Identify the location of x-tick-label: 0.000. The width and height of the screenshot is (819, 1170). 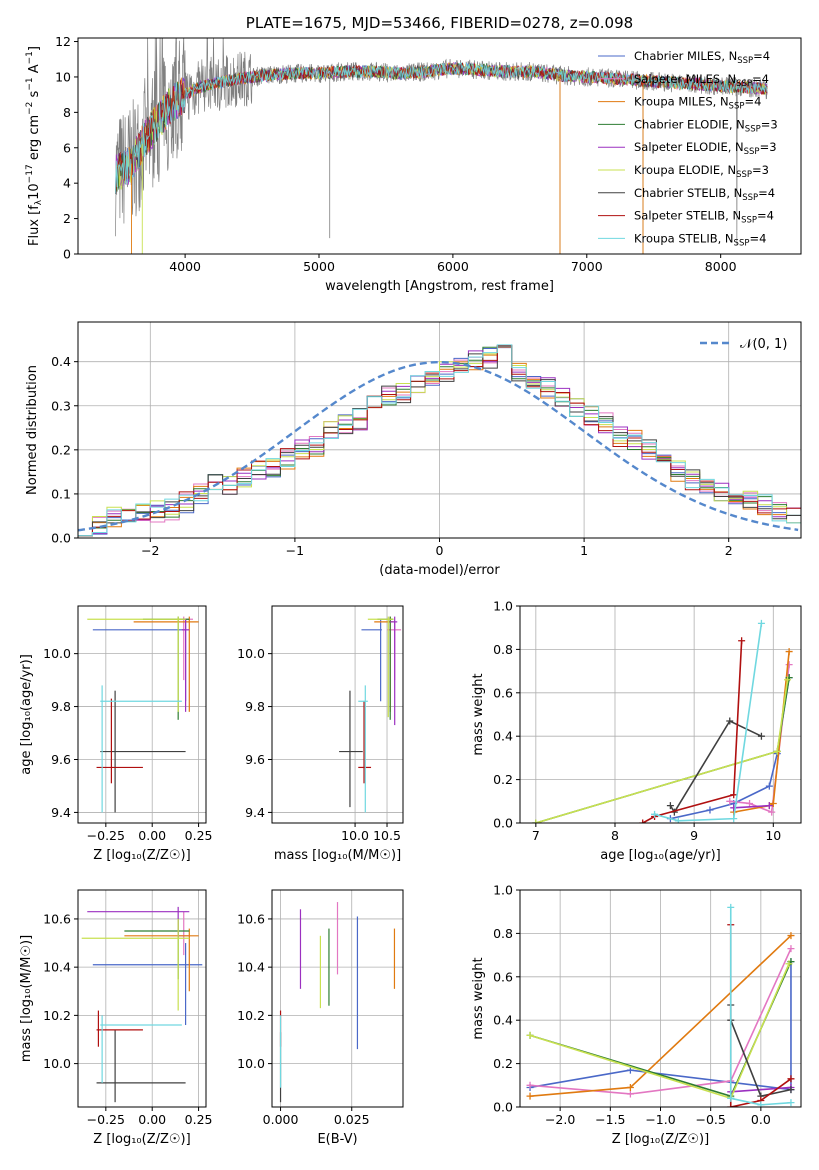
(281, 1119).